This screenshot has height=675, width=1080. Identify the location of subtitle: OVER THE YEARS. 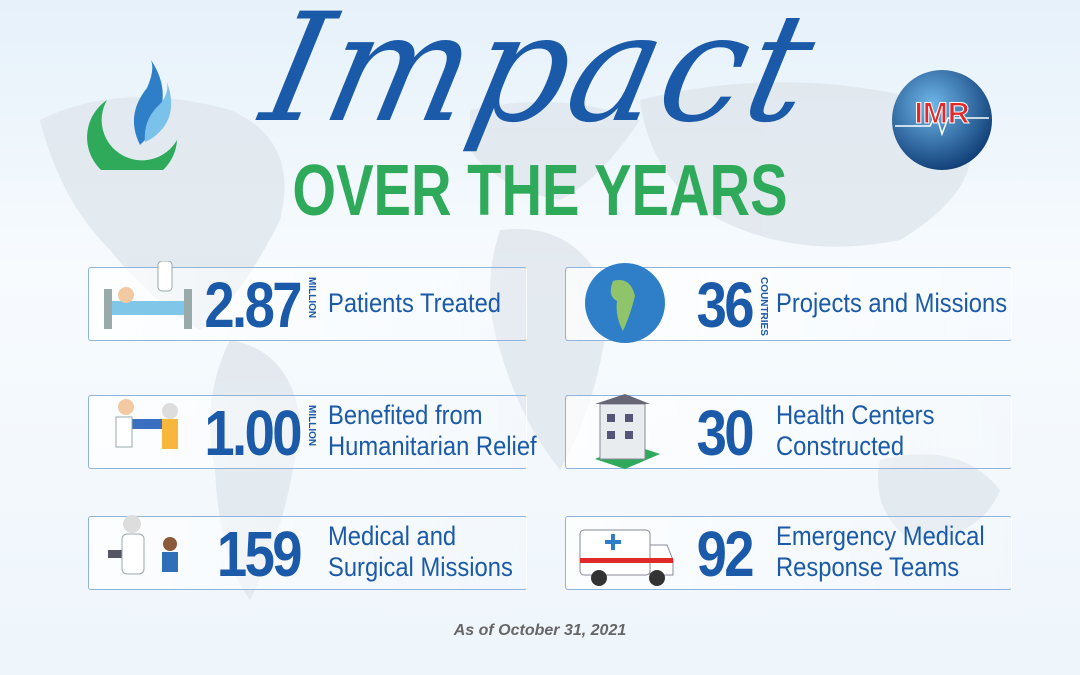
(540, 191).